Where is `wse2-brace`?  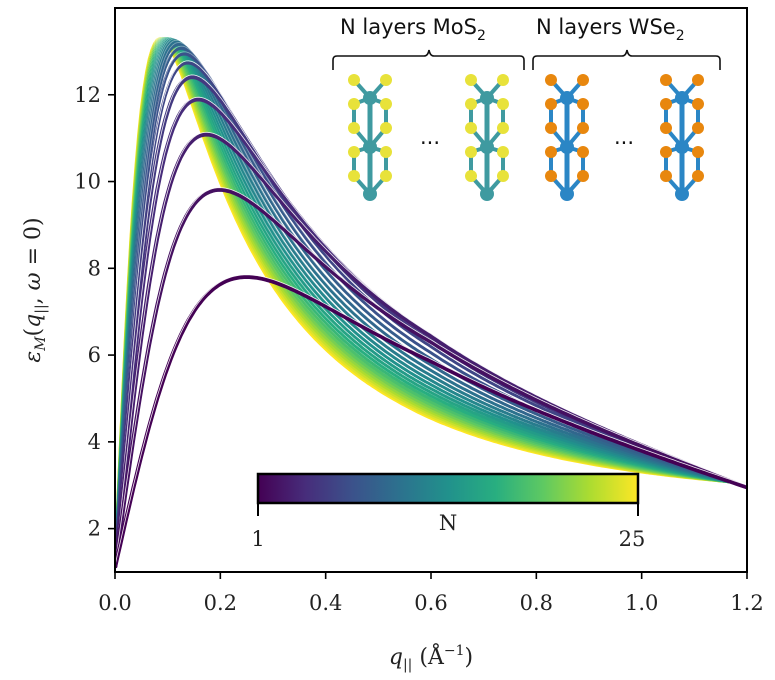
wse2-brace is located at coordinates (626, 59).